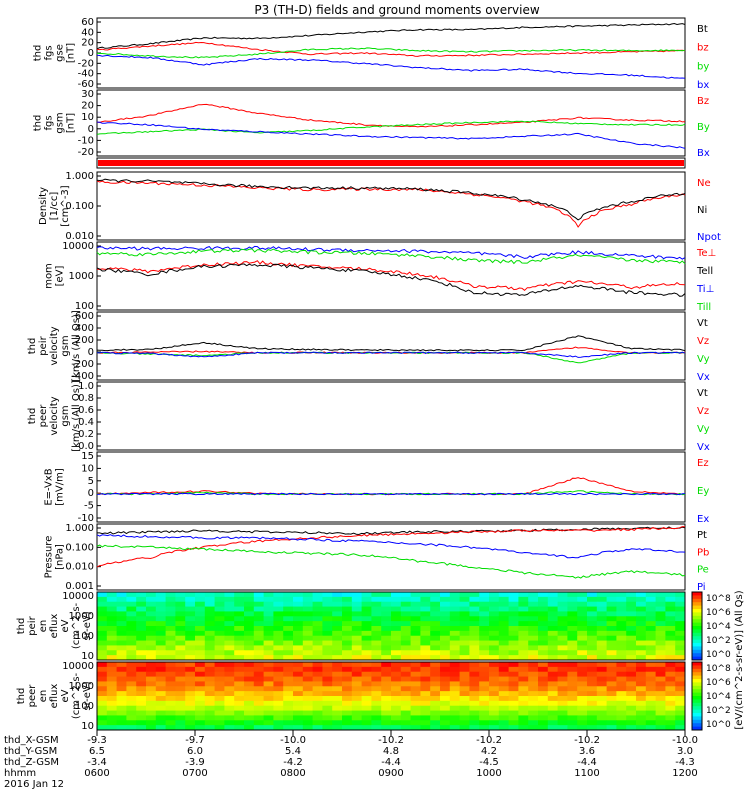  I want to click on y-tick-label: 600, so click(84, 316).